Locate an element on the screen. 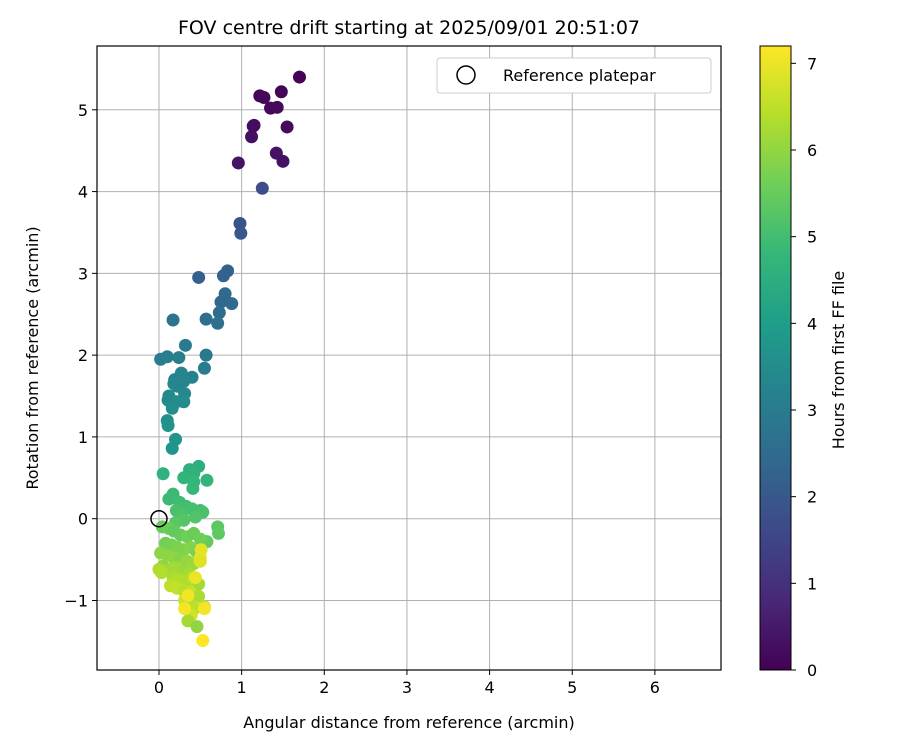 This screenshot has width=900, height=754. colorbar-label: Hours from first FF file is located at coordinates (838, 360).